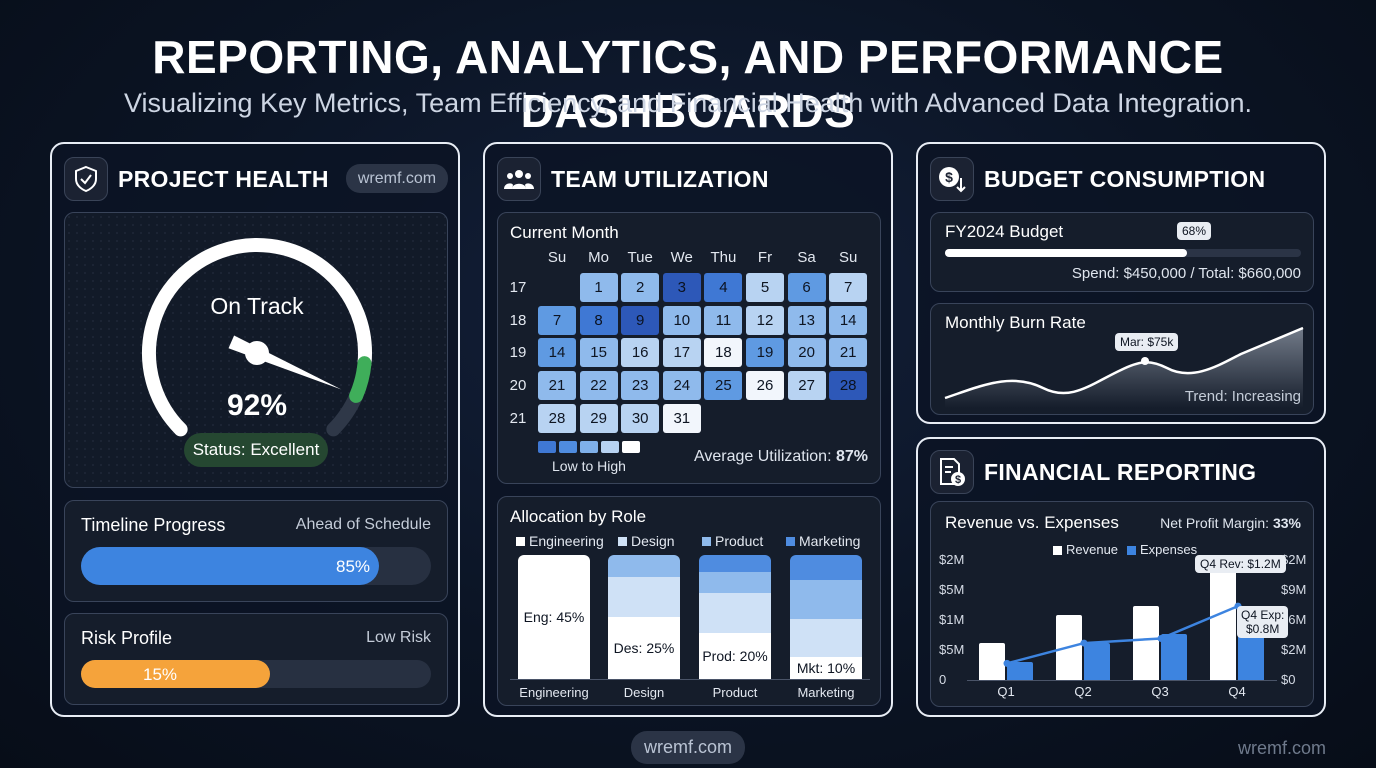 The height and width of the screenshot is (768, 1376). I want to click on x-axis-tick-label: Q2, so click(1083, 691).